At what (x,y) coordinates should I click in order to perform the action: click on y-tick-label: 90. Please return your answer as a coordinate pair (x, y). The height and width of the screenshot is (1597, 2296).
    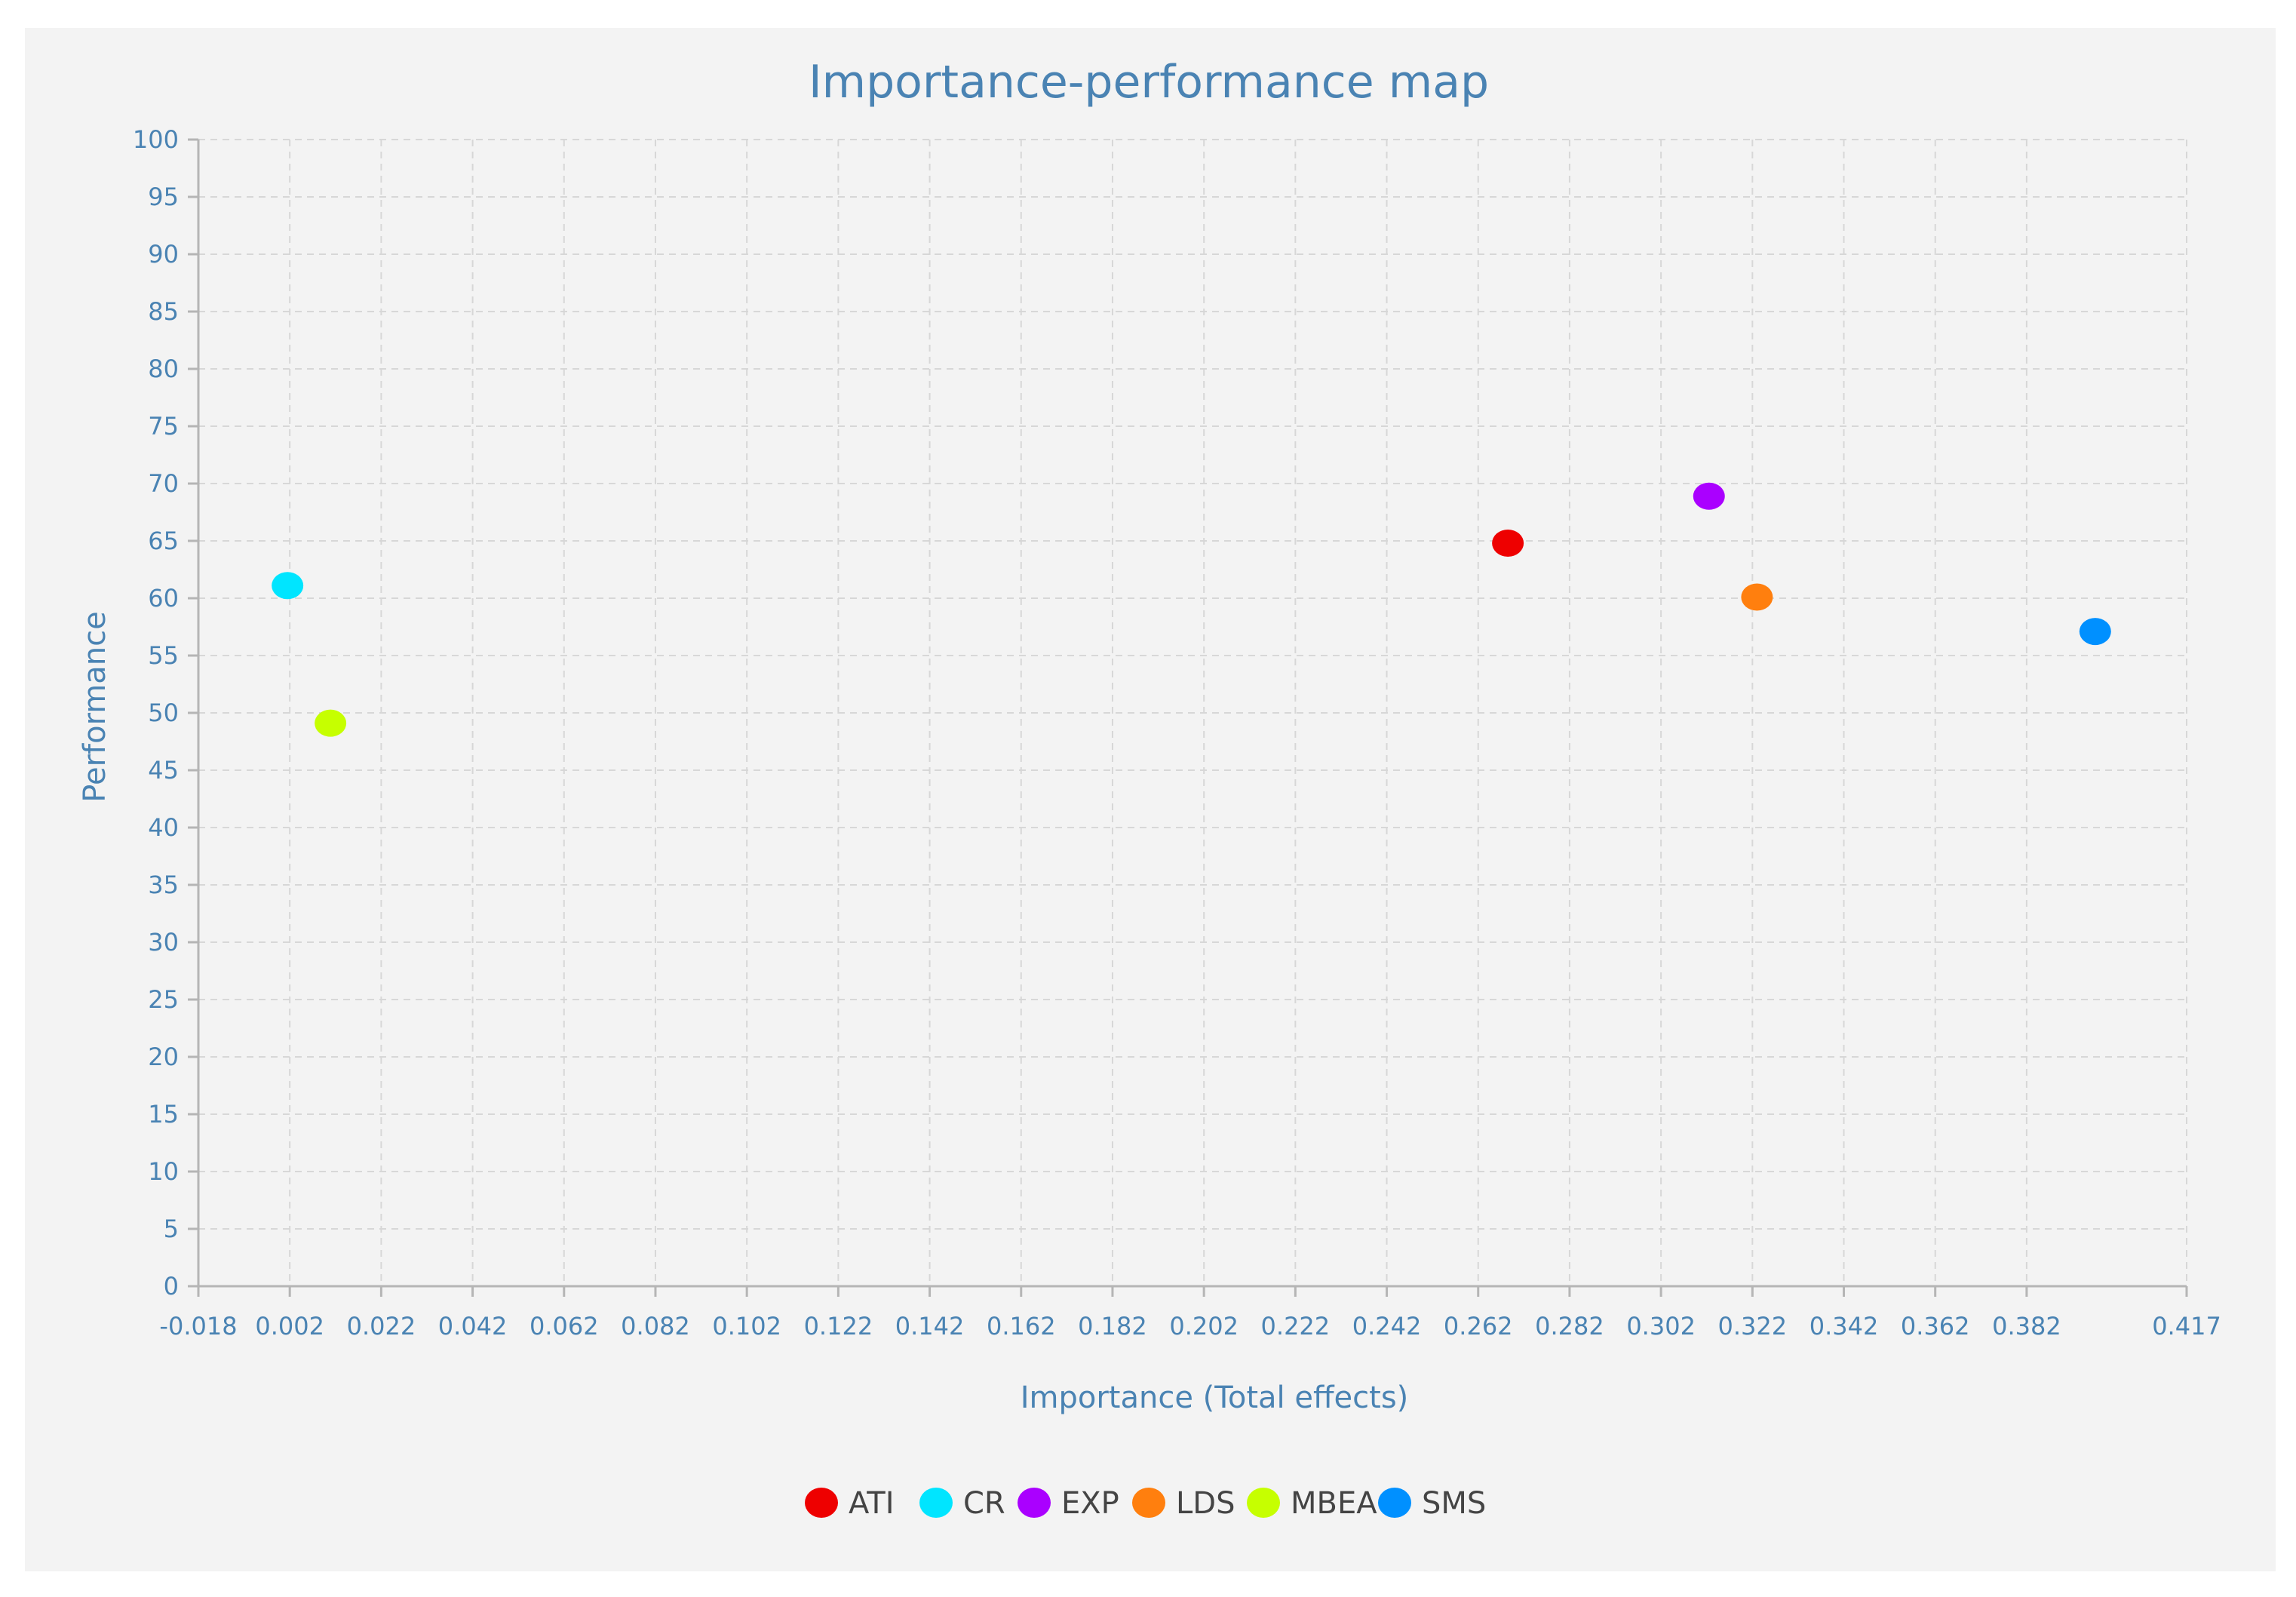
    Looking at the image, I should click on (163, 254).